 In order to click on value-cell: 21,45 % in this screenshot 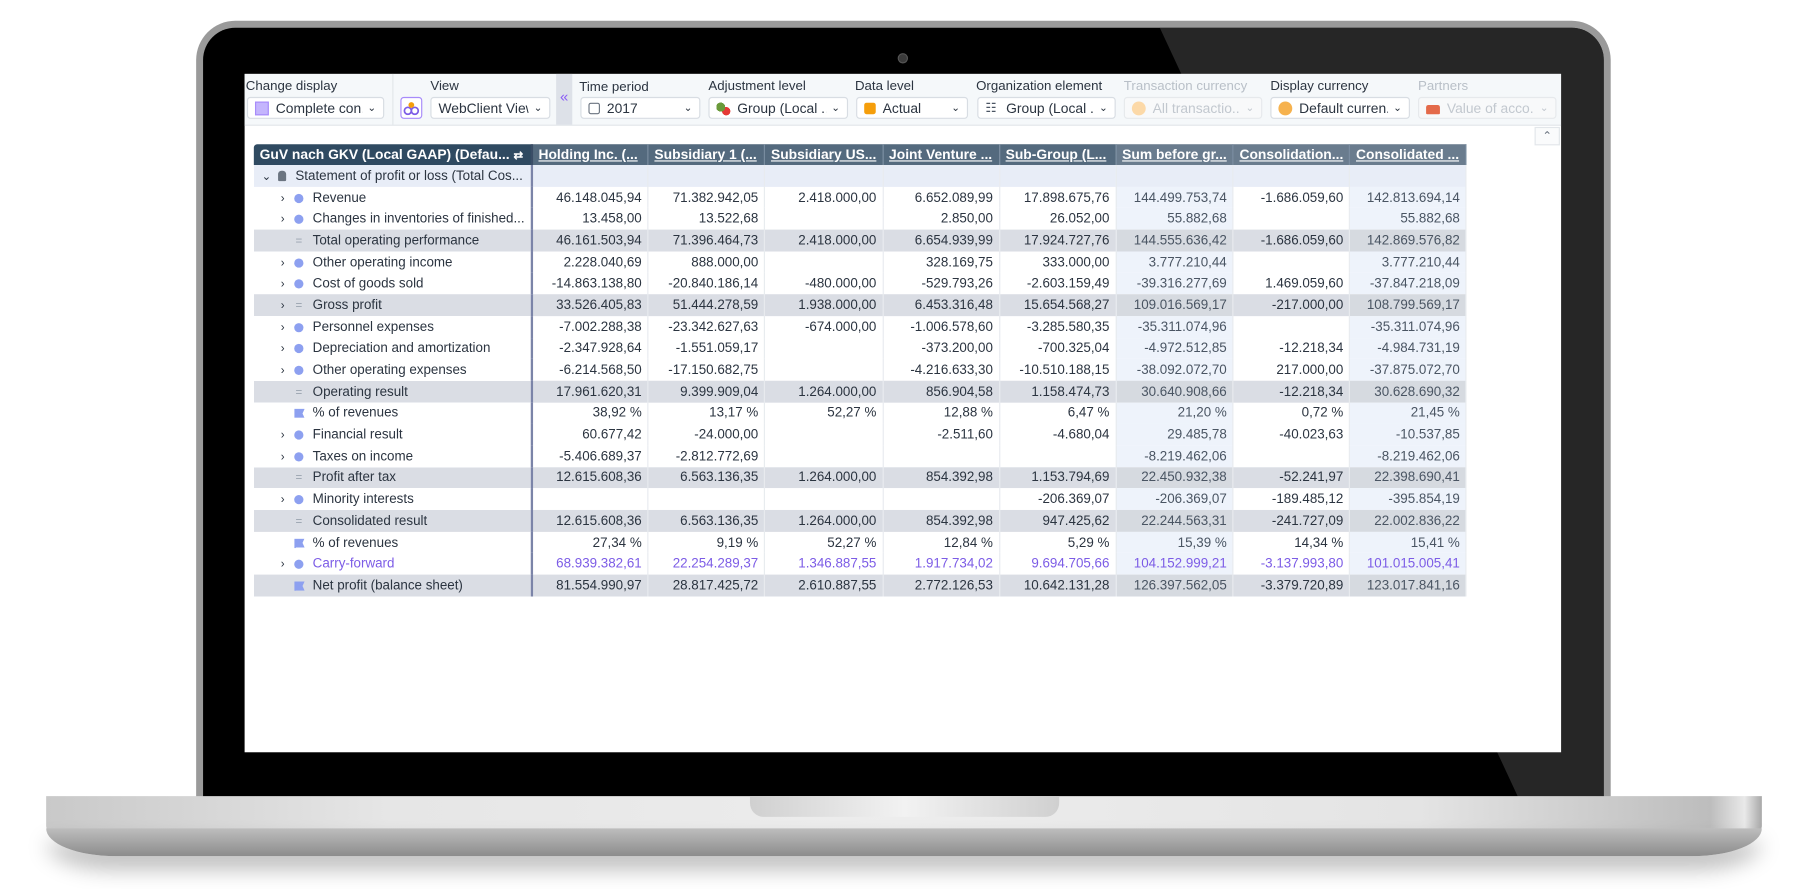, I will do `click(1408, 413)`.